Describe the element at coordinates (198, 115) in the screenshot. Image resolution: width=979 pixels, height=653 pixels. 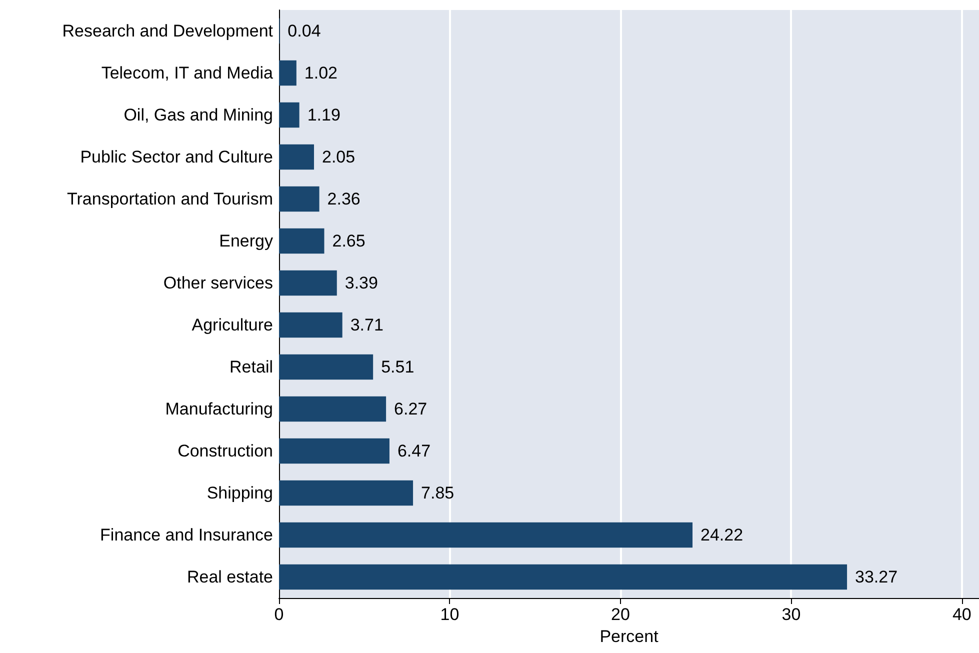
I see `y-tick-label: Oil, Gas and Mining` at that location.